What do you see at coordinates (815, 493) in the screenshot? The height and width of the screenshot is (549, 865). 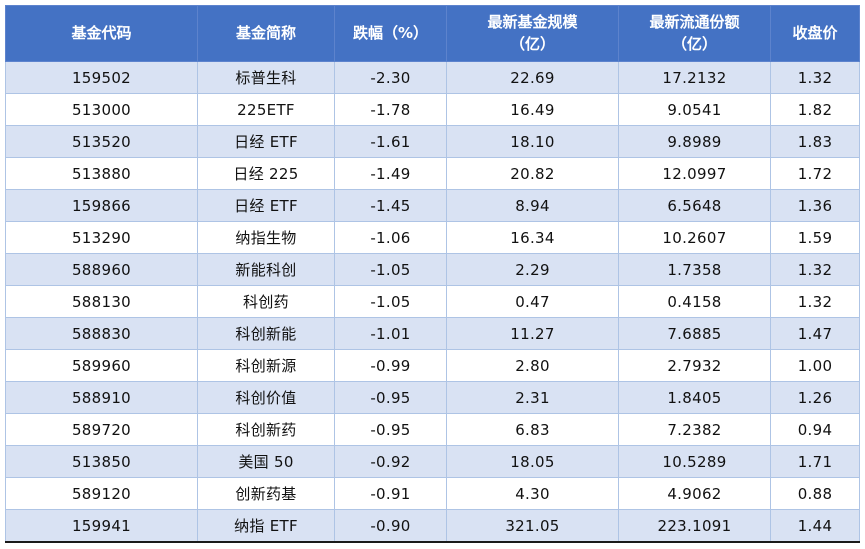 I see `close-price-cell: 0.88` at bounding box center [815, 493].